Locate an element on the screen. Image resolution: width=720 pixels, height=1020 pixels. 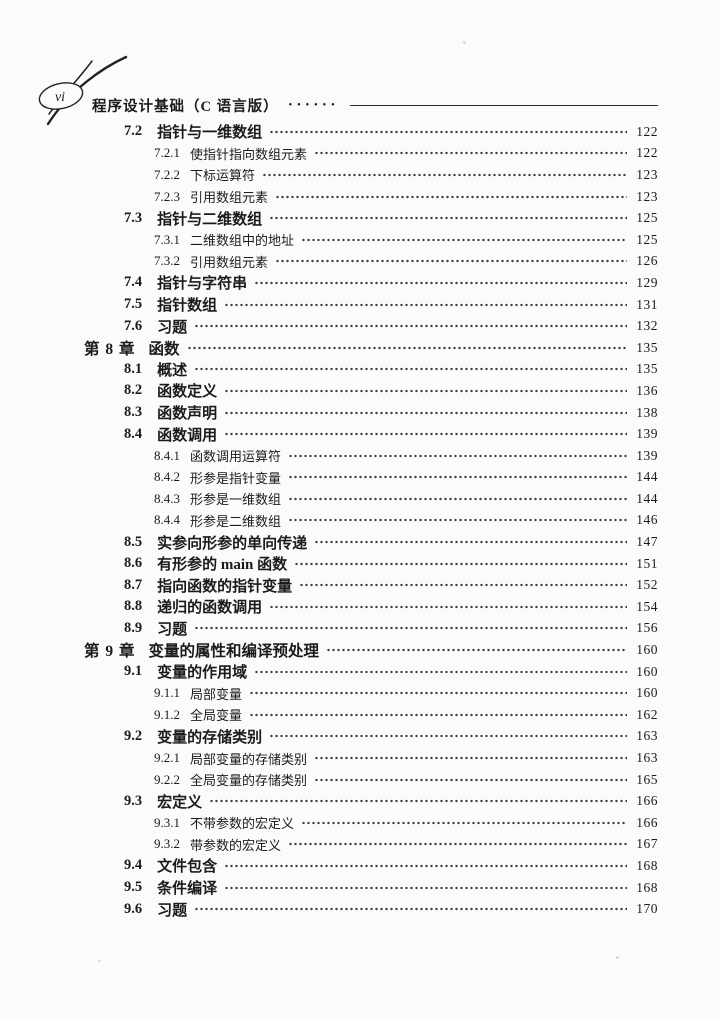
toc-entry-number: 7.3.2 is located at coordinates (167, 261).